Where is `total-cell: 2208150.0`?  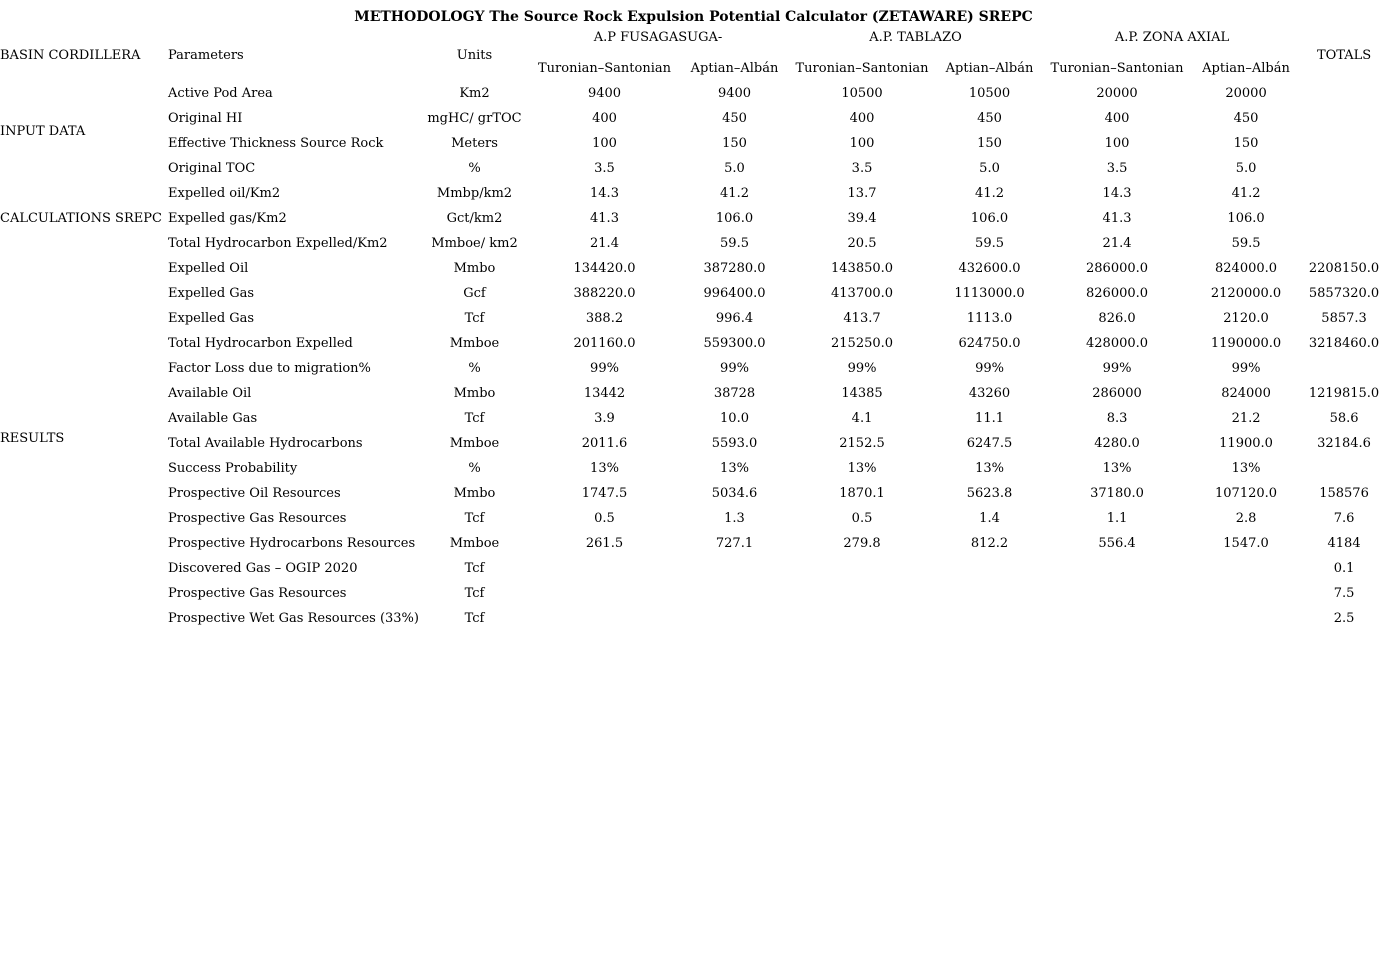 total-cell: 2208150.0 is located at coordinates (1344, 268).